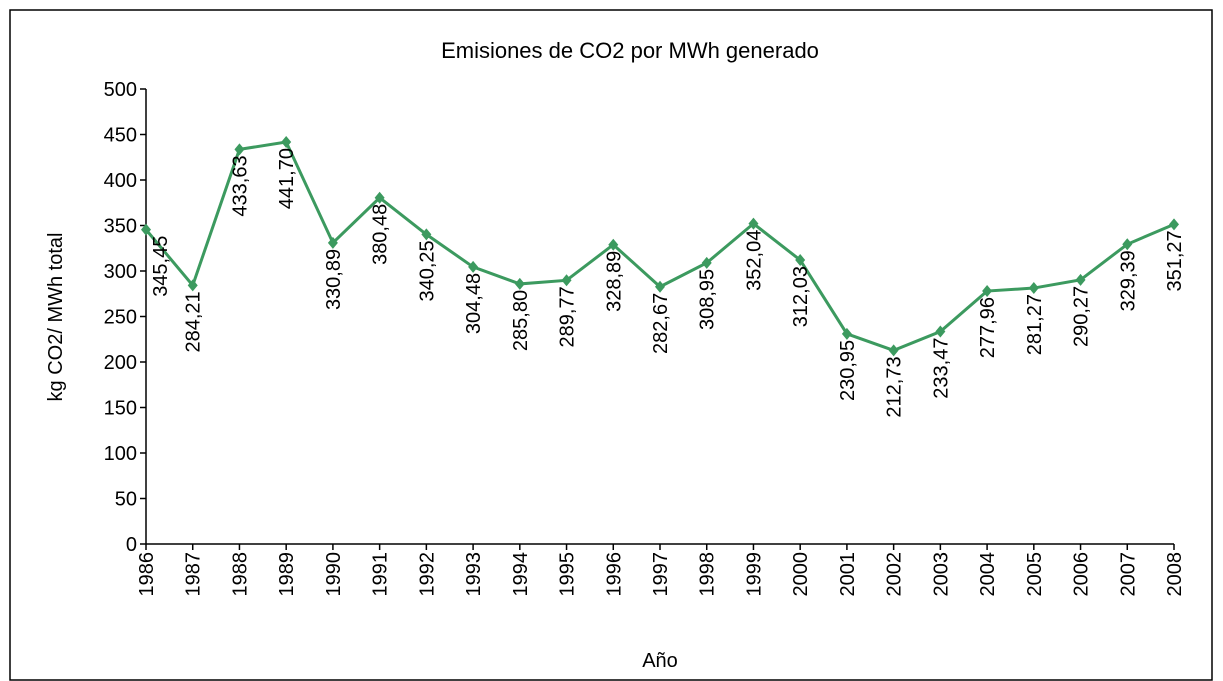 This screenshot has width=1223, height=681. I want to click on data-label: 328,89, so click(614, 281).